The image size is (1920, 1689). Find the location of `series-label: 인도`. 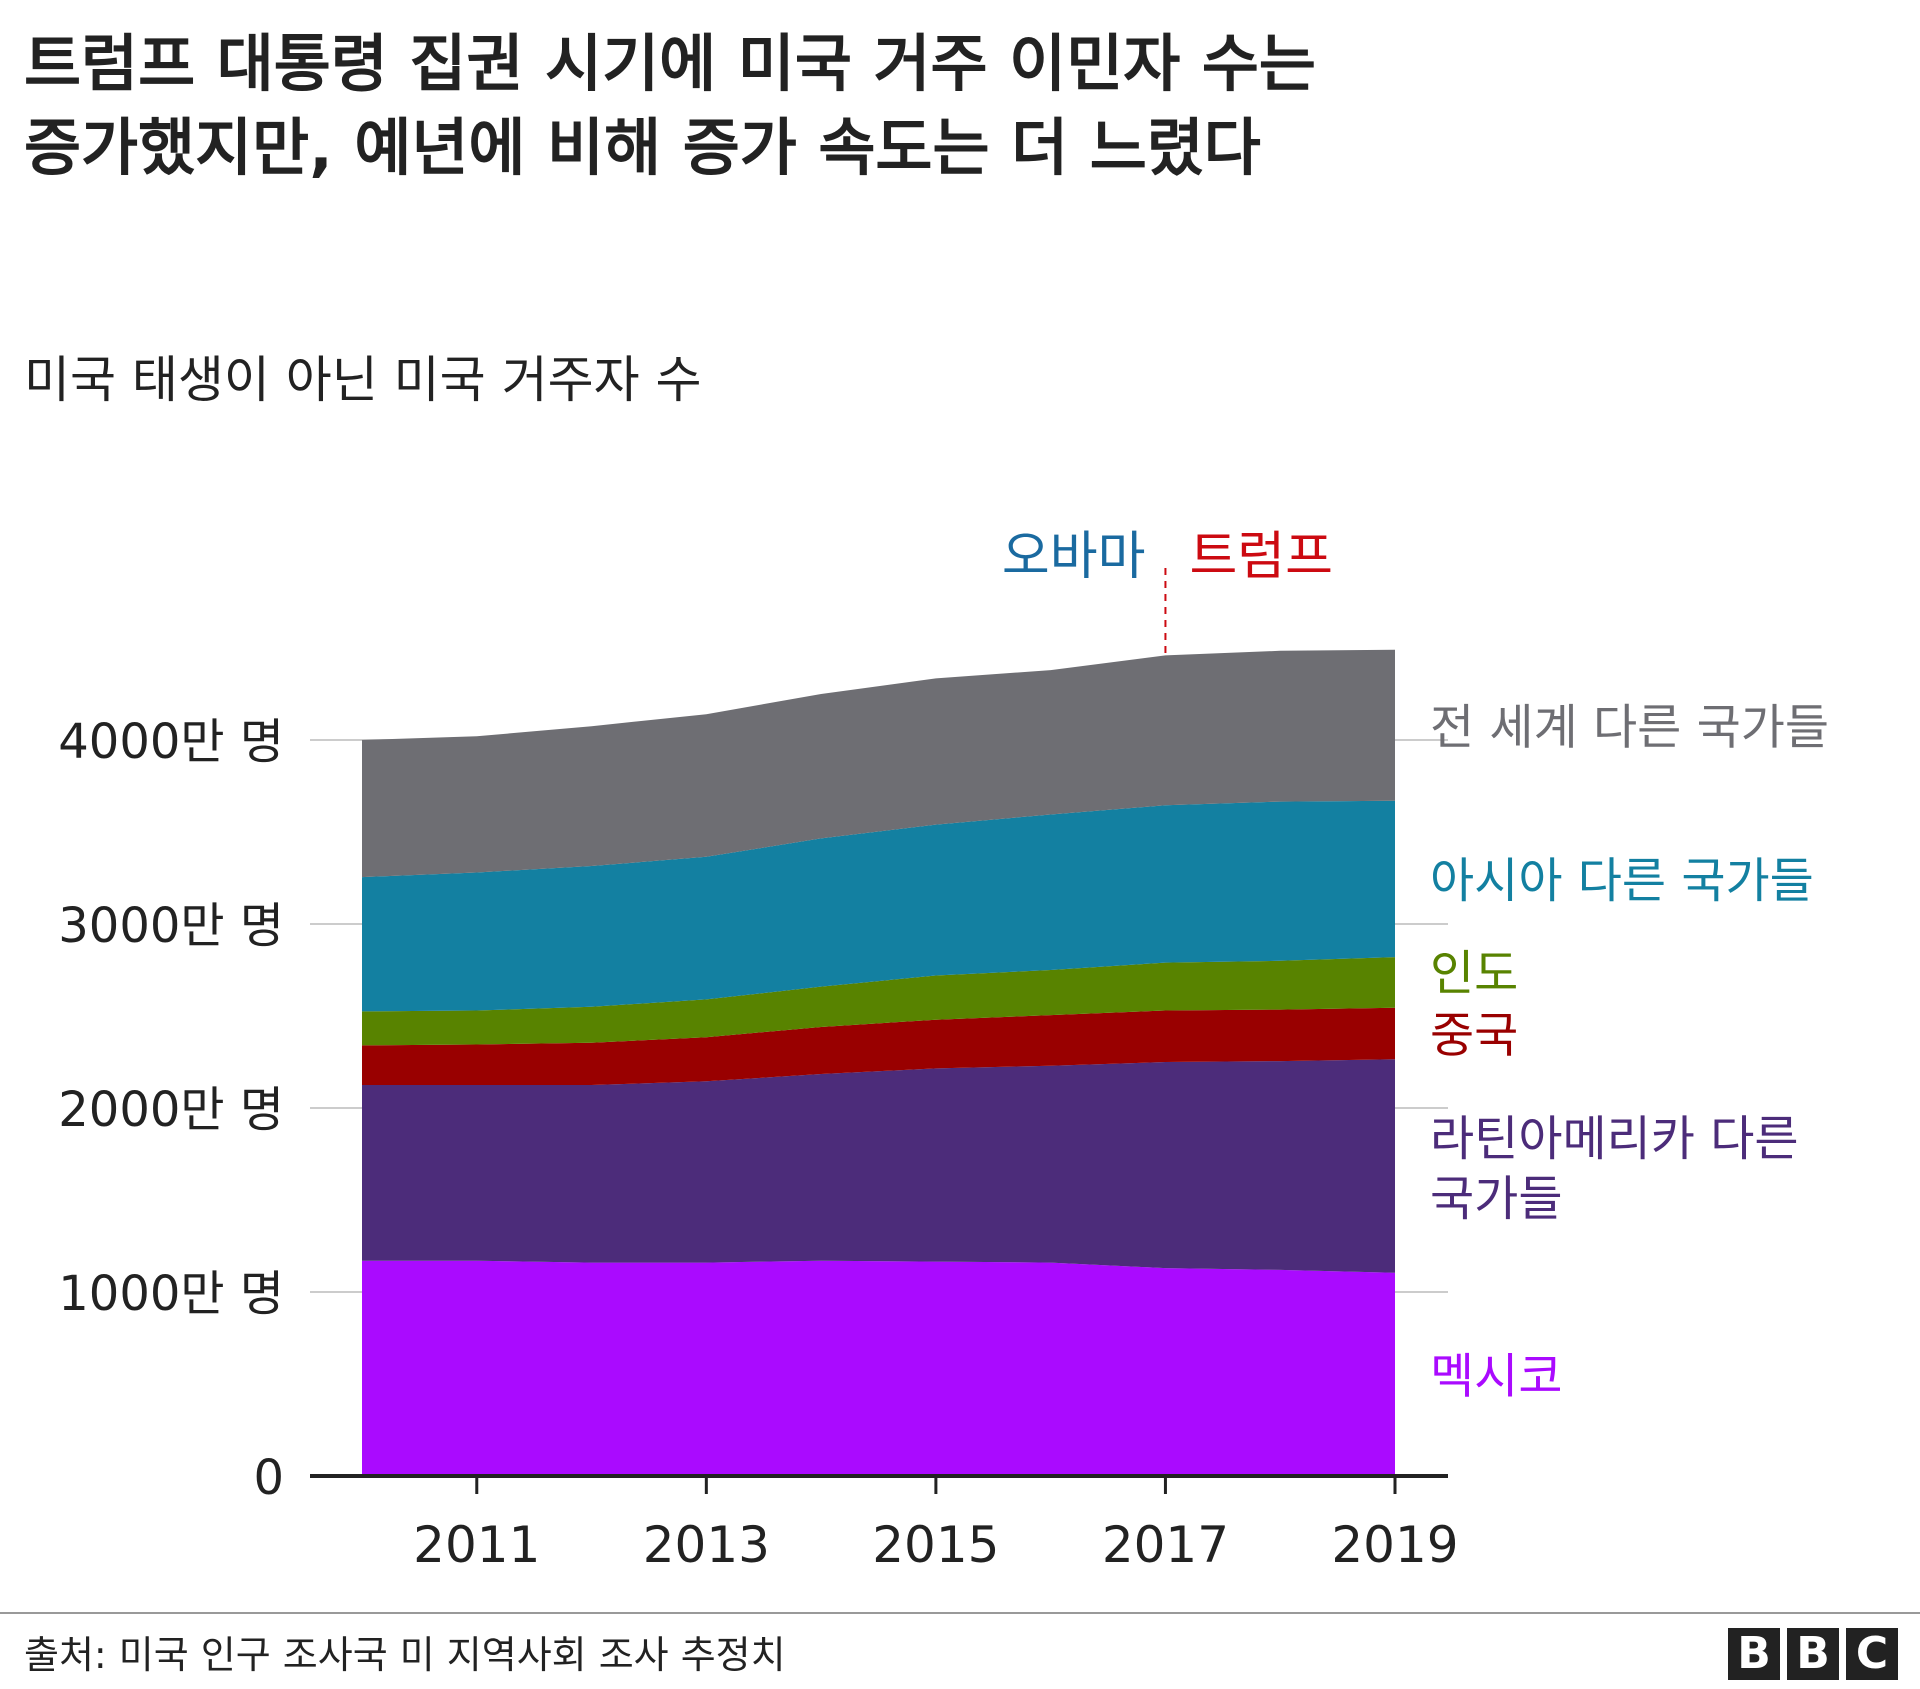

series-label: 인도 is located at coordinates (1474, 973).